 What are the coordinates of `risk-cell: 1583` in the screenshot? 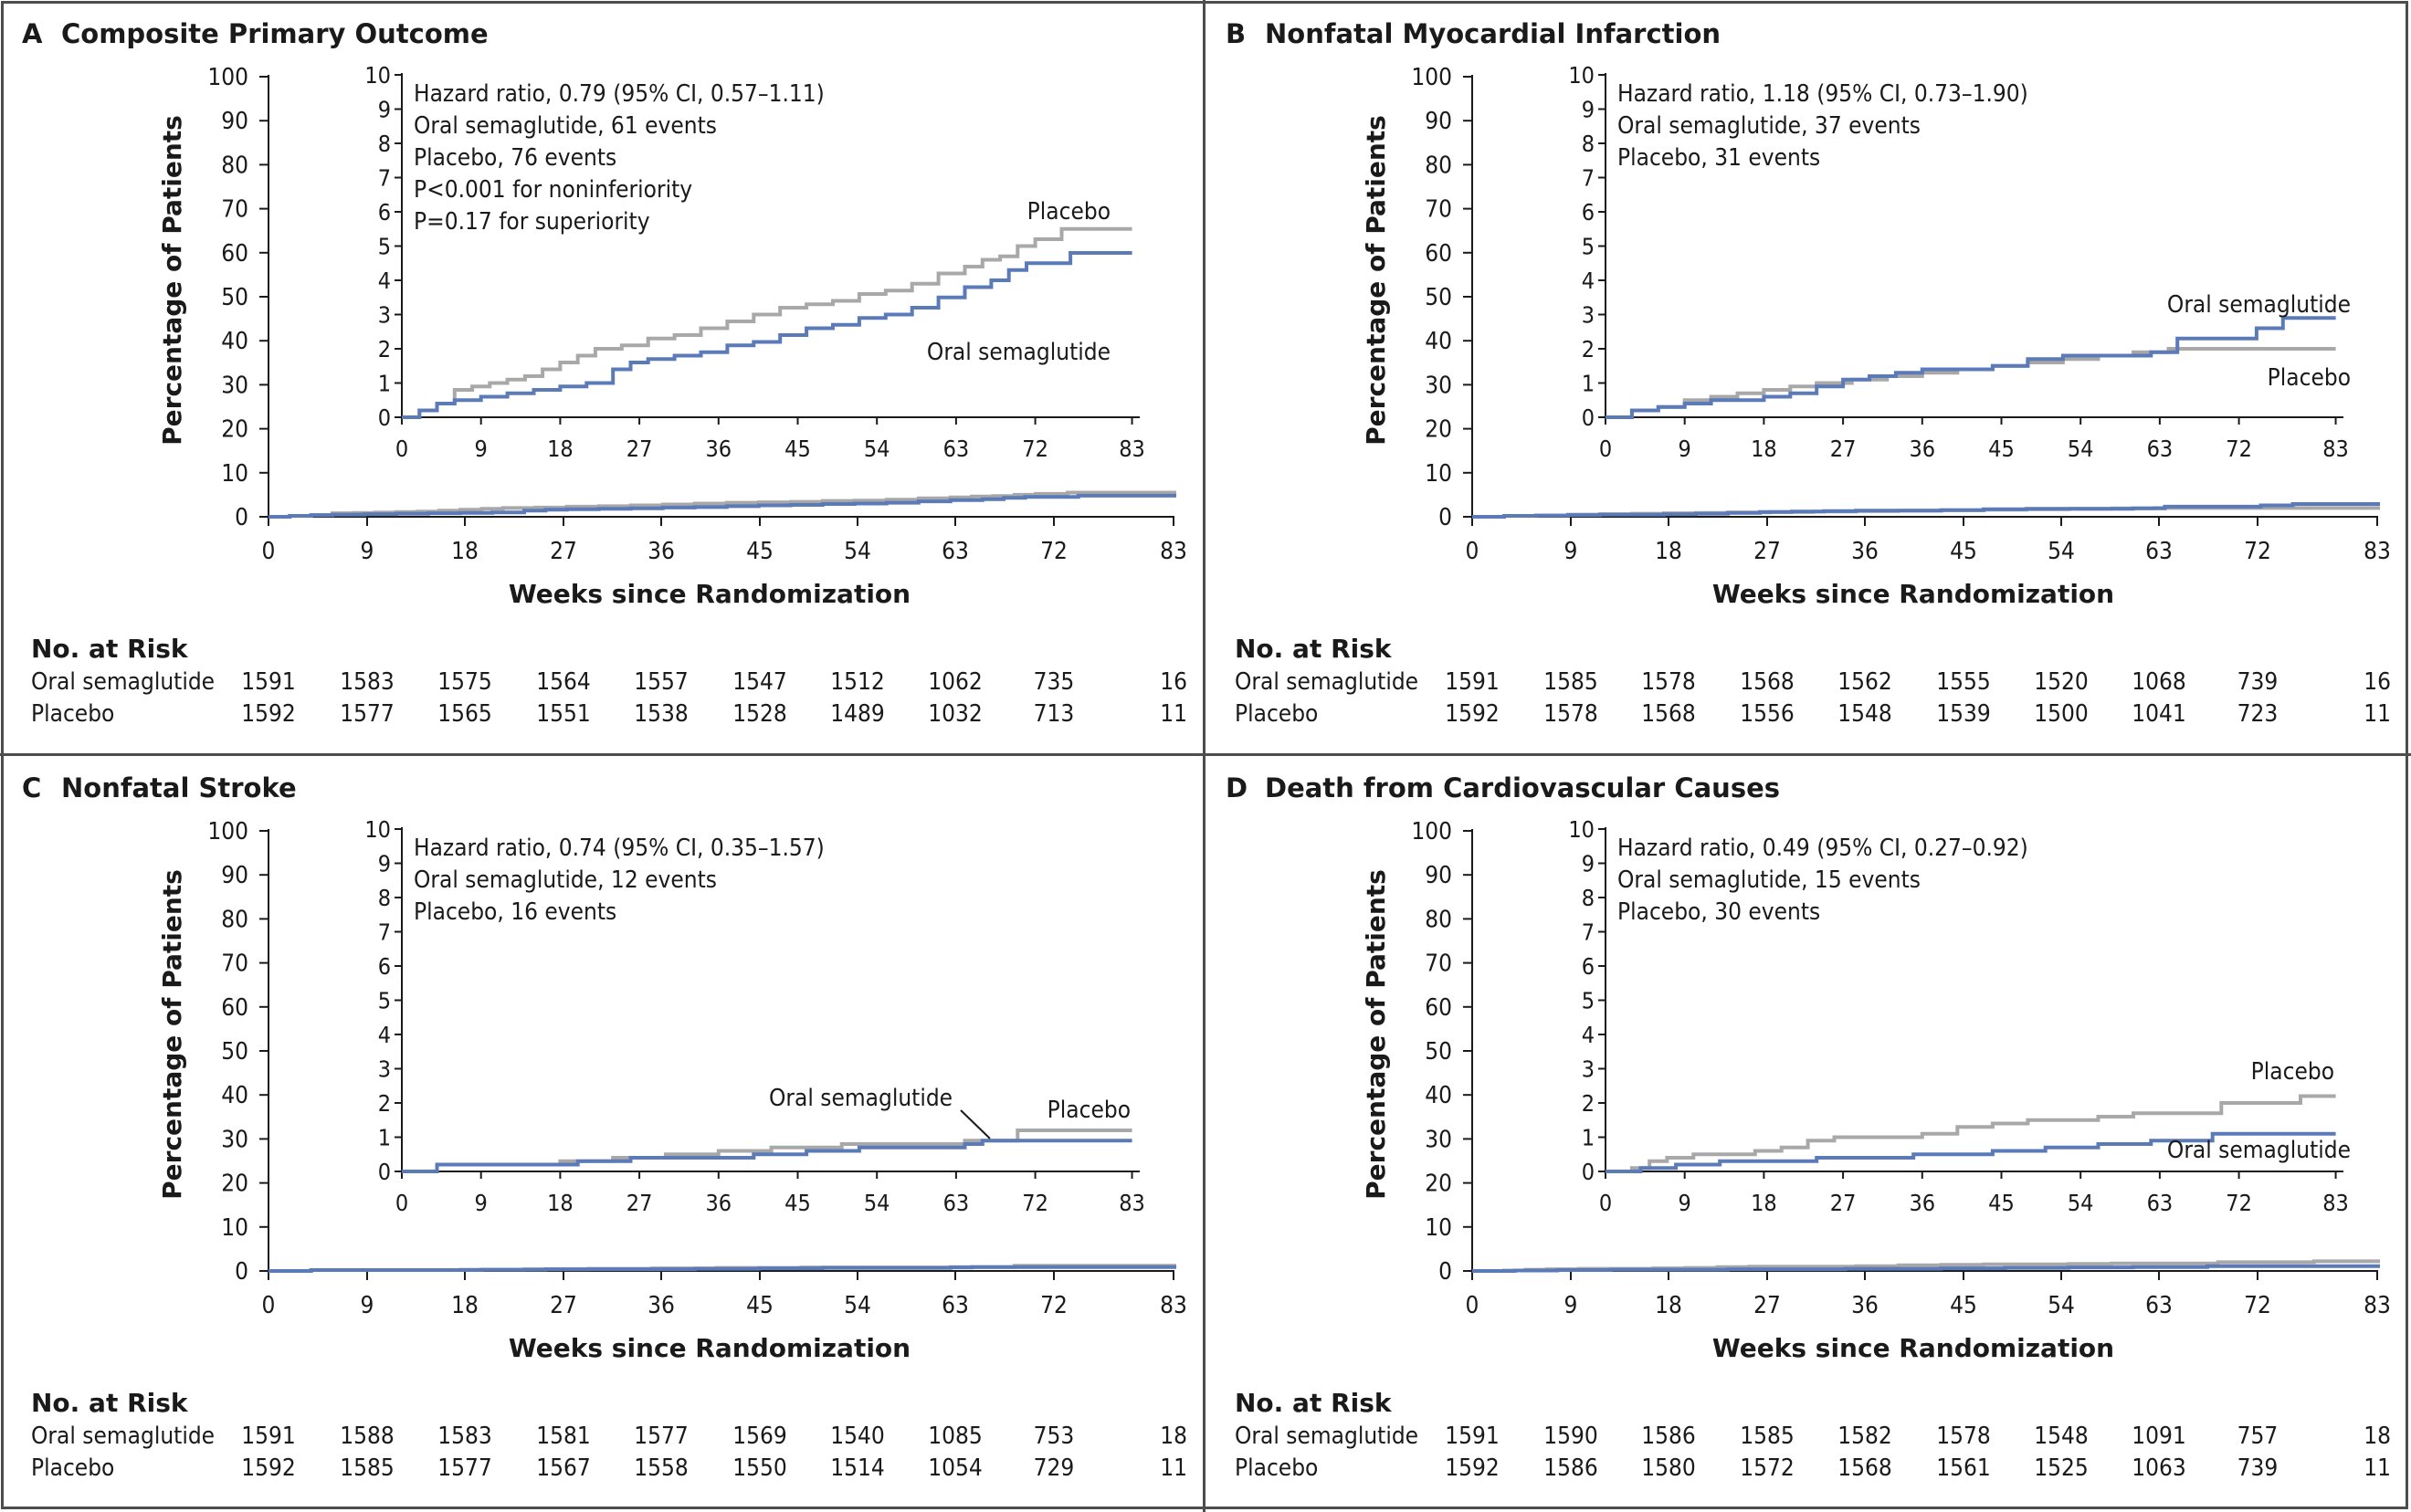 It's located at (367, 682).